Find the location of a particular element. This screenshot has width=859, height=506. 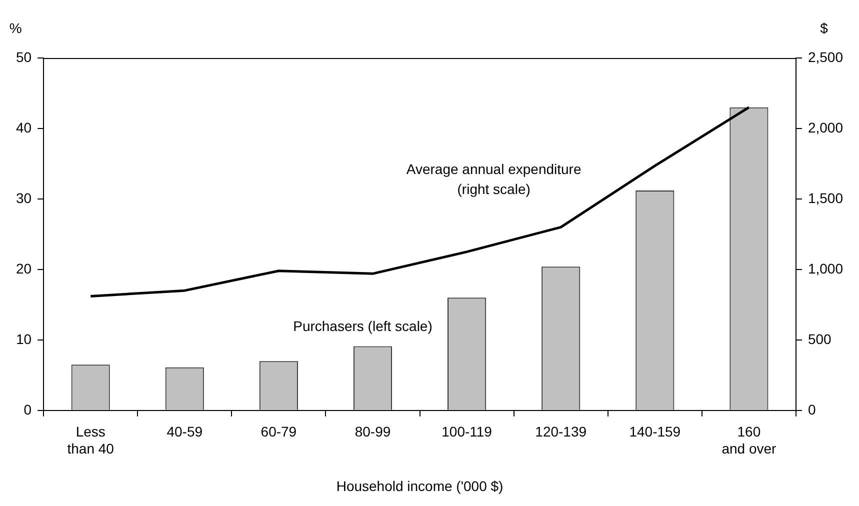

x-tick-label: 120-139 is located at coordinates (561, 432).